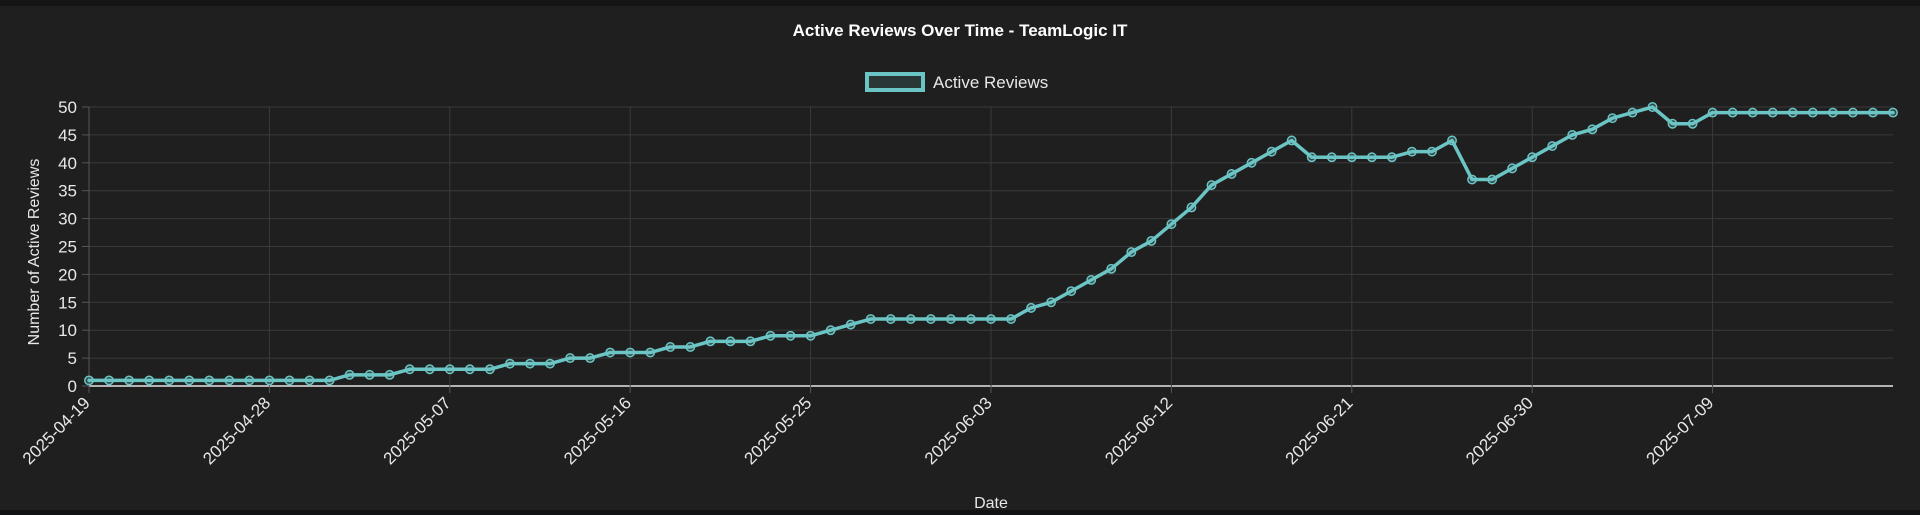 This screenshot has width=1920, height=515. What do you see at coordinates (236, 430) in the screenshot?
I see `x-tick-label: 2025-04-28` at bounding box center [236, 430].